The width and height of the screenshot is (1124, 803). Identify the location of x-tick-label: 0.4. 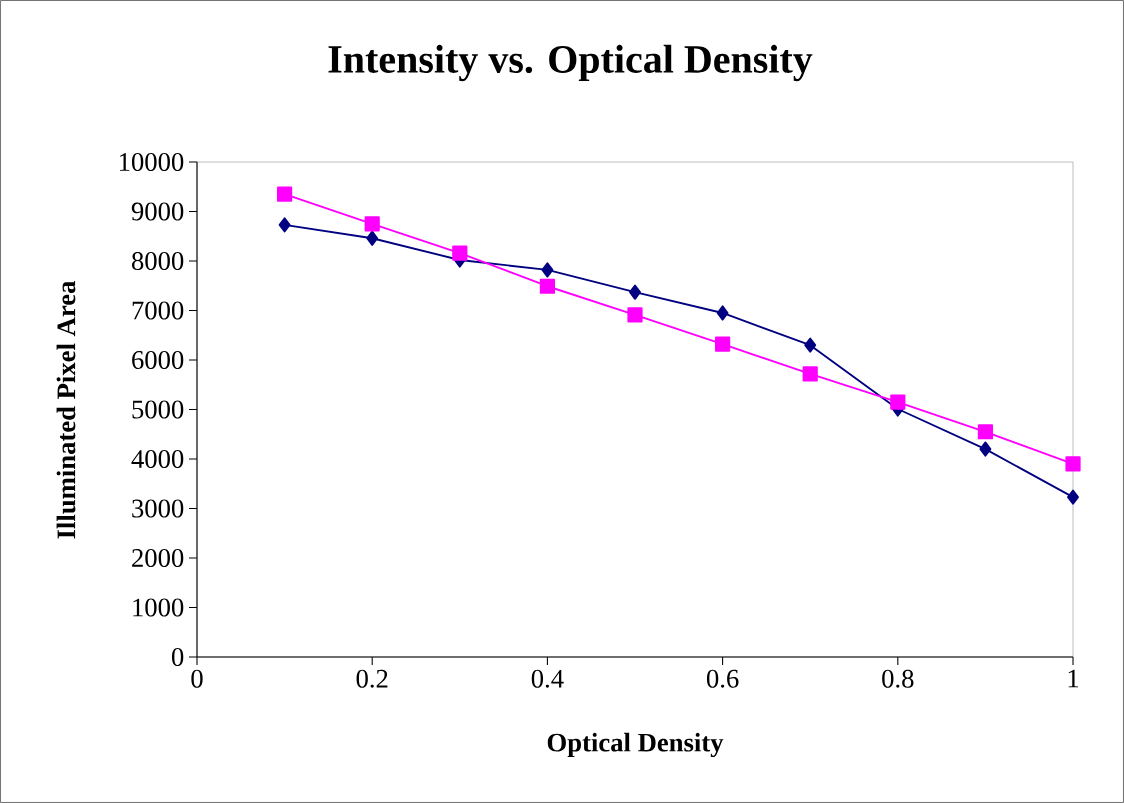
(547, 678).